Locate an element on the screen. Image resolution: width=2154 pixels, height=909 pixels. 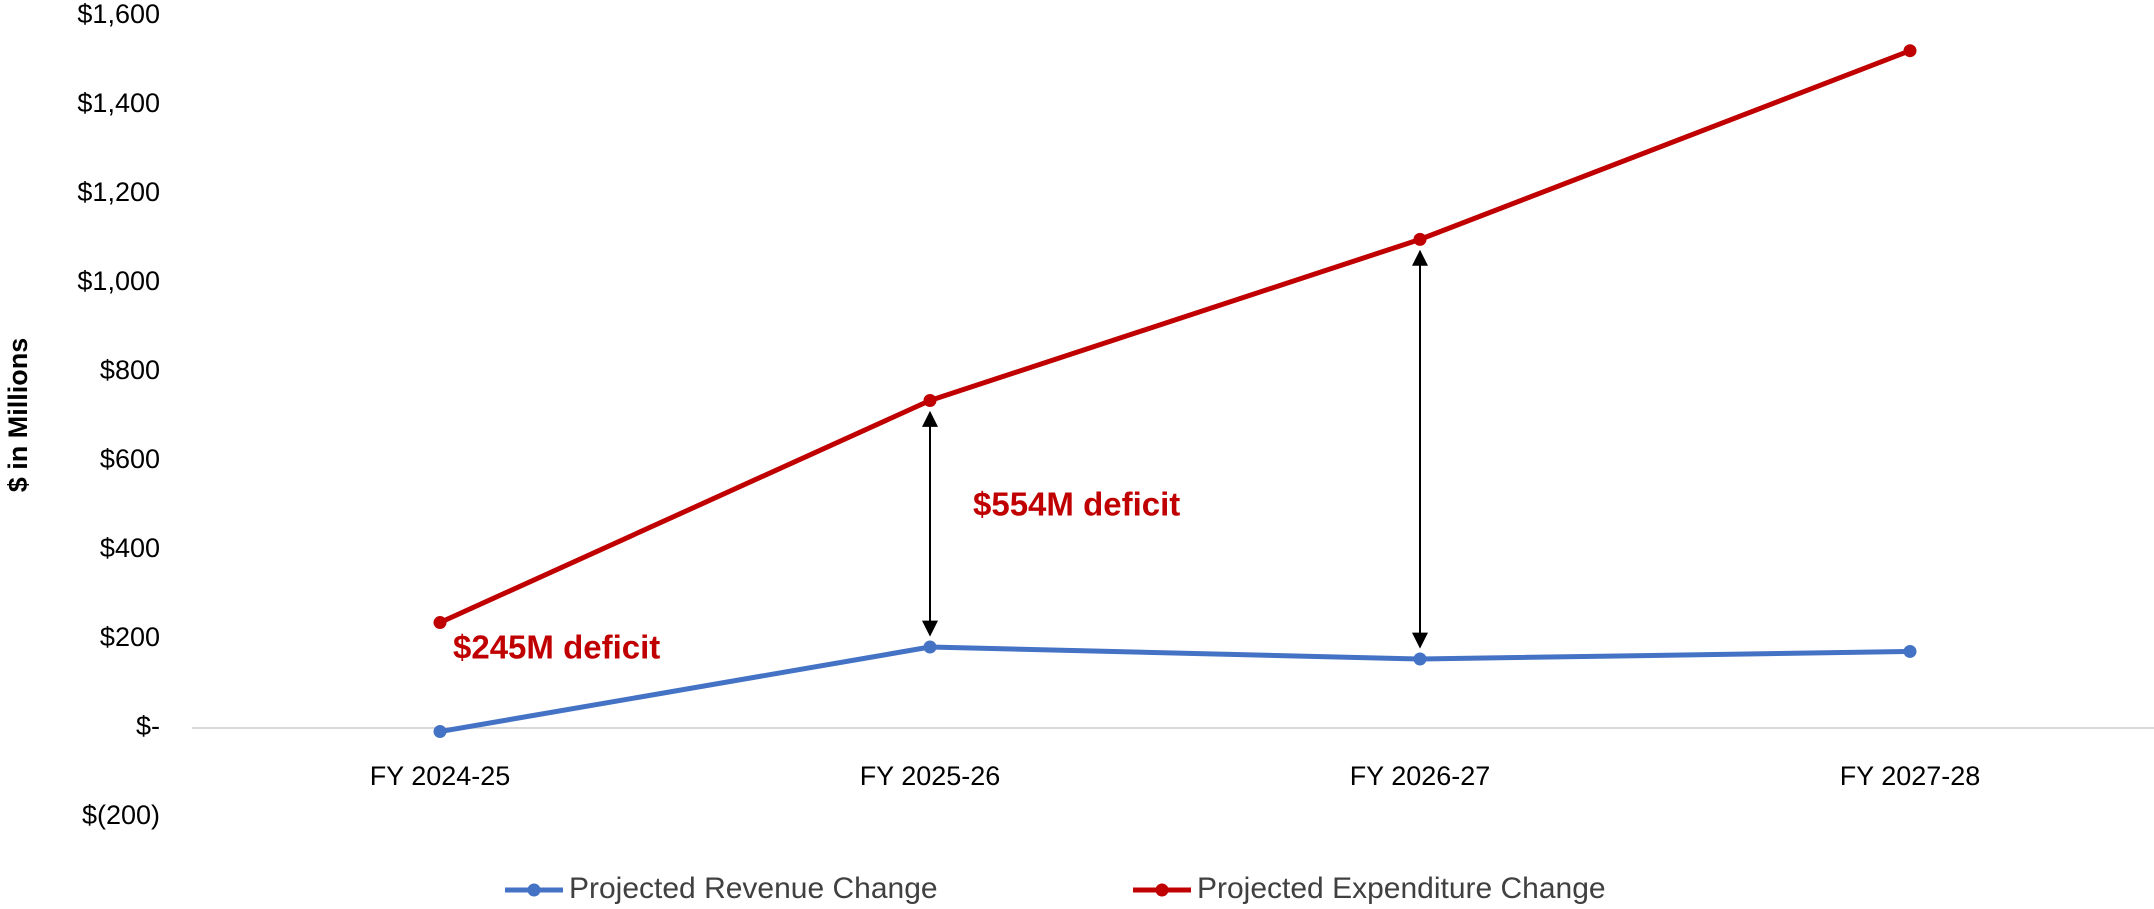
x-tick-label: FY 2026-27 is located at coordinates (1420, 776).